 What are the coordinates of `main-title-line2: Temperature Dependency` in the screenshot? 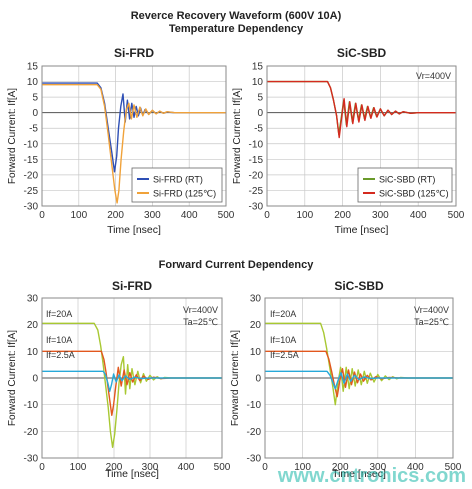 It's located at (236, 29).